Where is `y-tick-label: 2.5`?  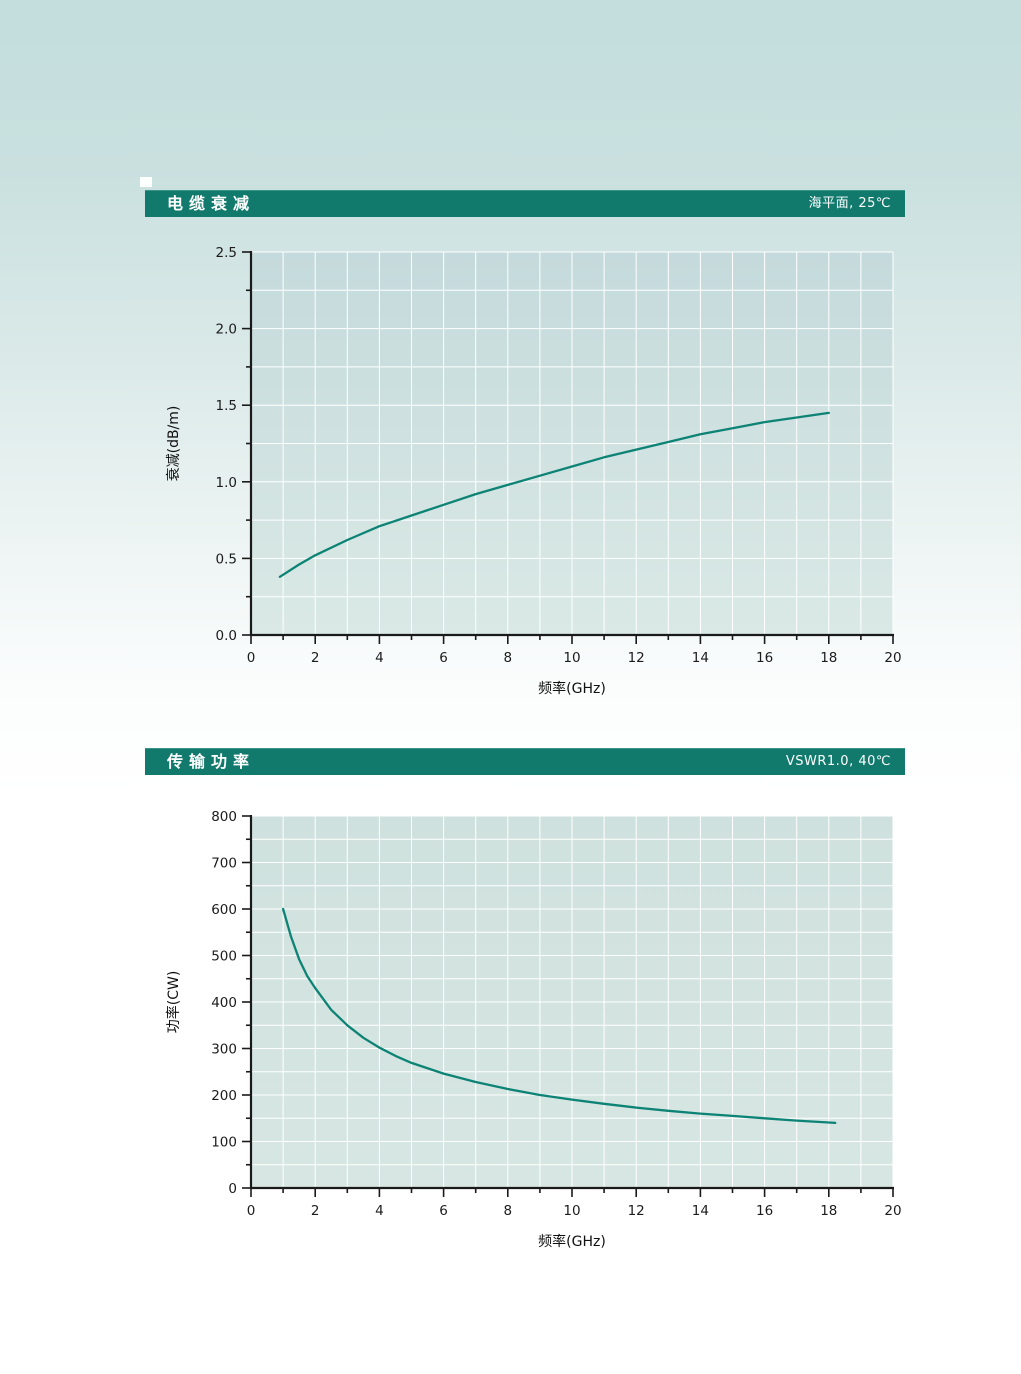 y-tick-label: 2.5 is located at coordinates (226, 253).